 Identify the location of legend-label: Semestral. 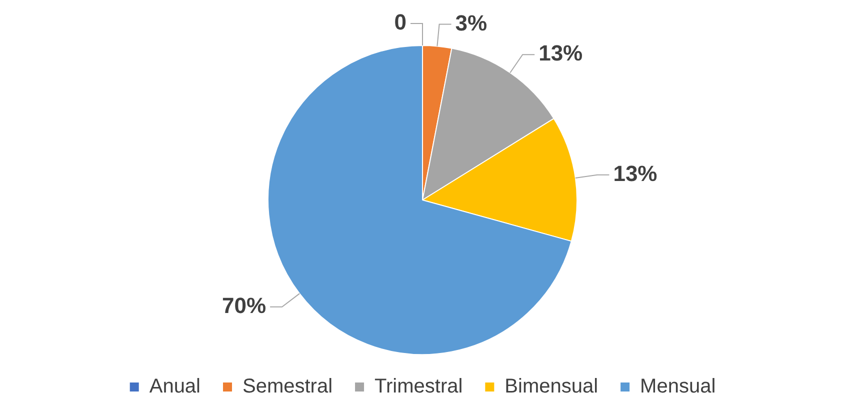
(287, 387).